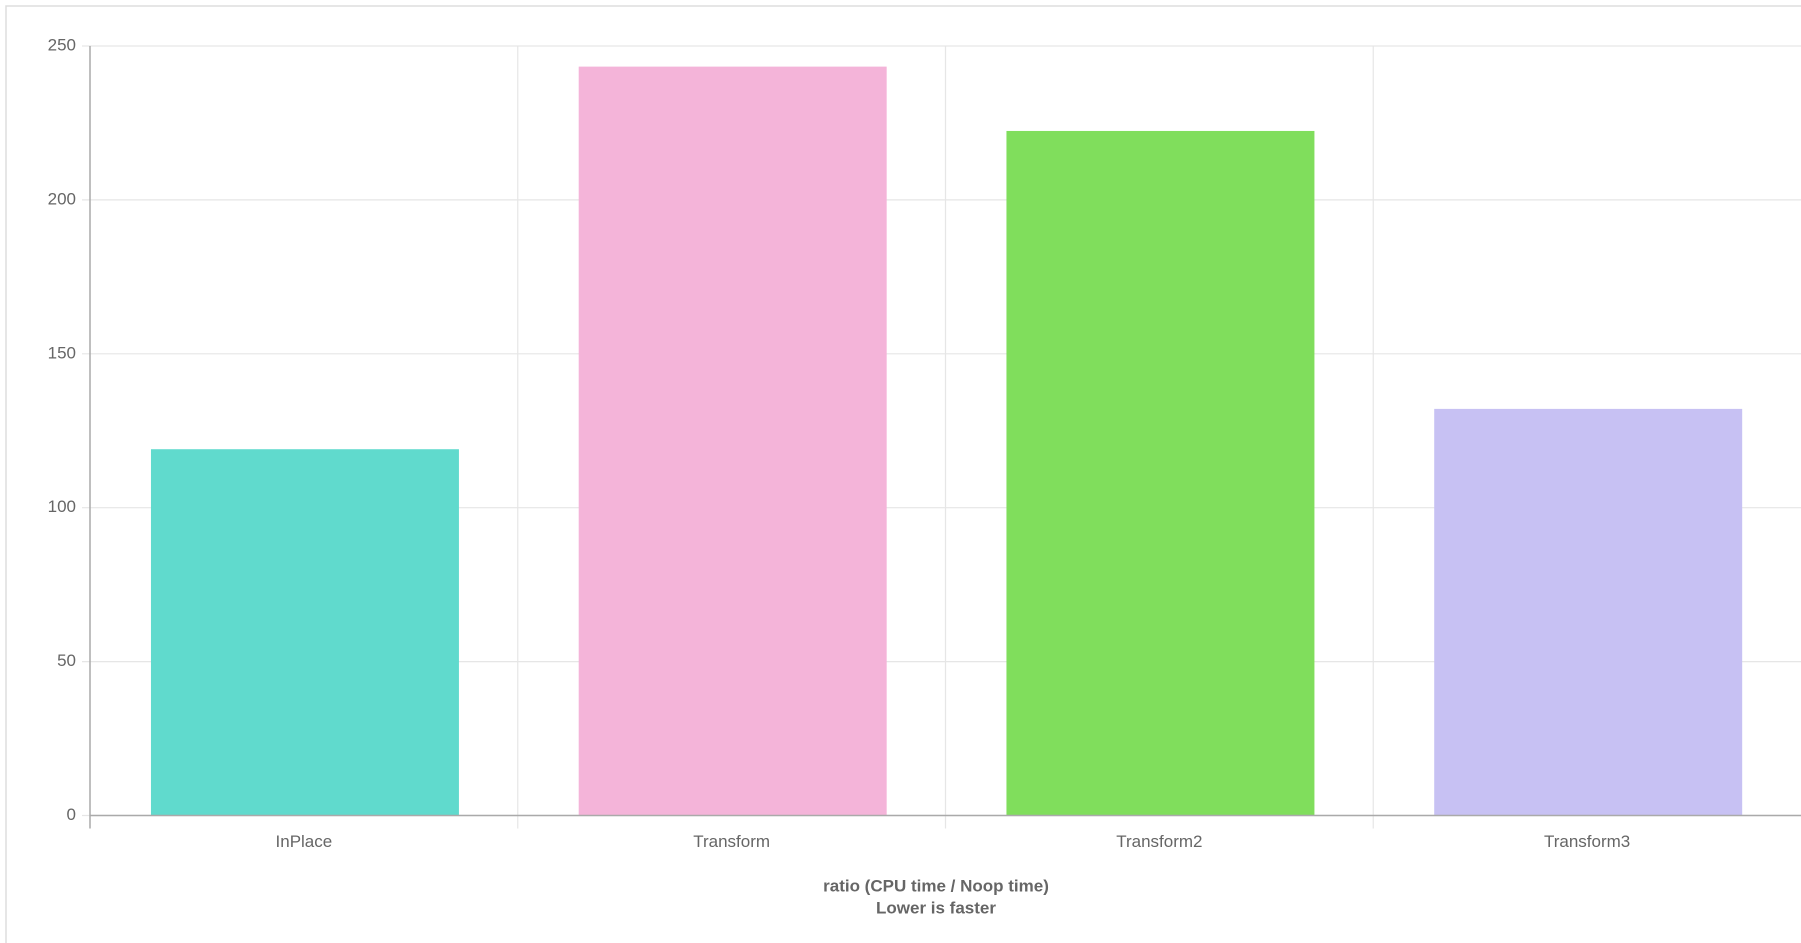  What do you see at coordinates (731, 841) in the screenshot?
I see `x-tick-label: Transform` at bounding box center [731, 841].